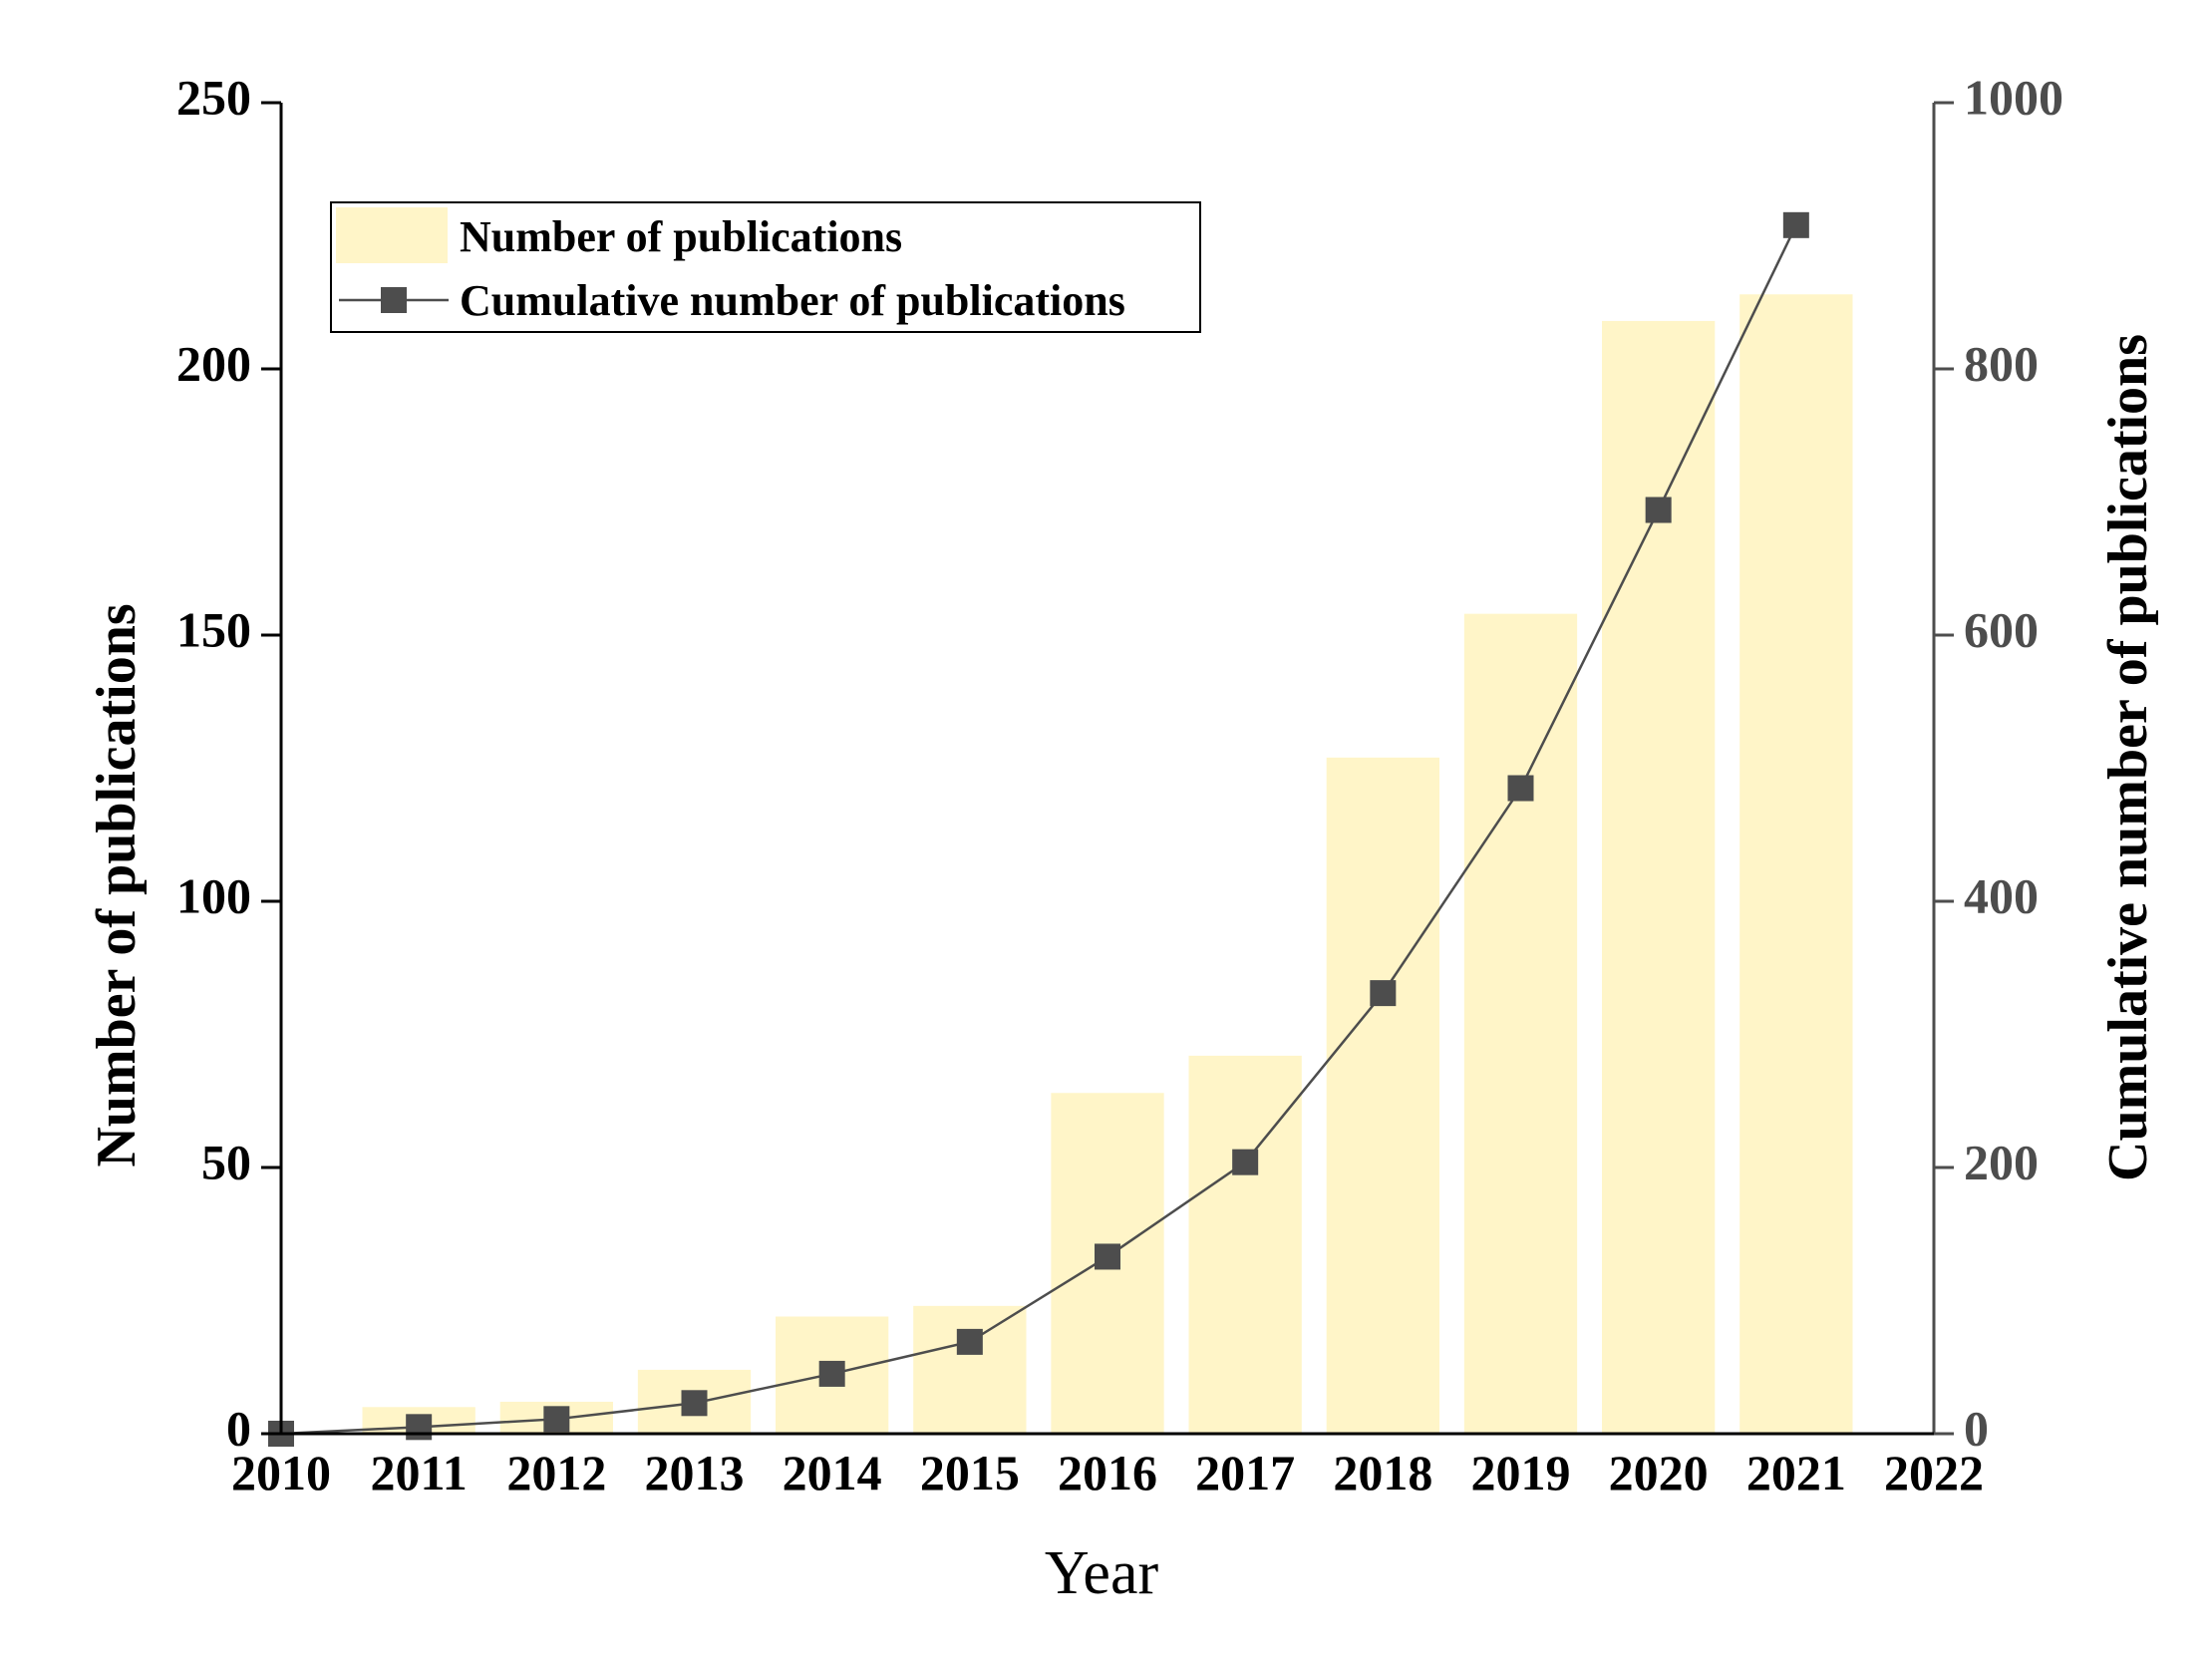 The height and width of the screenshot is (1664, 2212). Describe the element at coordinates (556, 1419) in the screenshot. I see `cumulative-marker-2012` at that location.